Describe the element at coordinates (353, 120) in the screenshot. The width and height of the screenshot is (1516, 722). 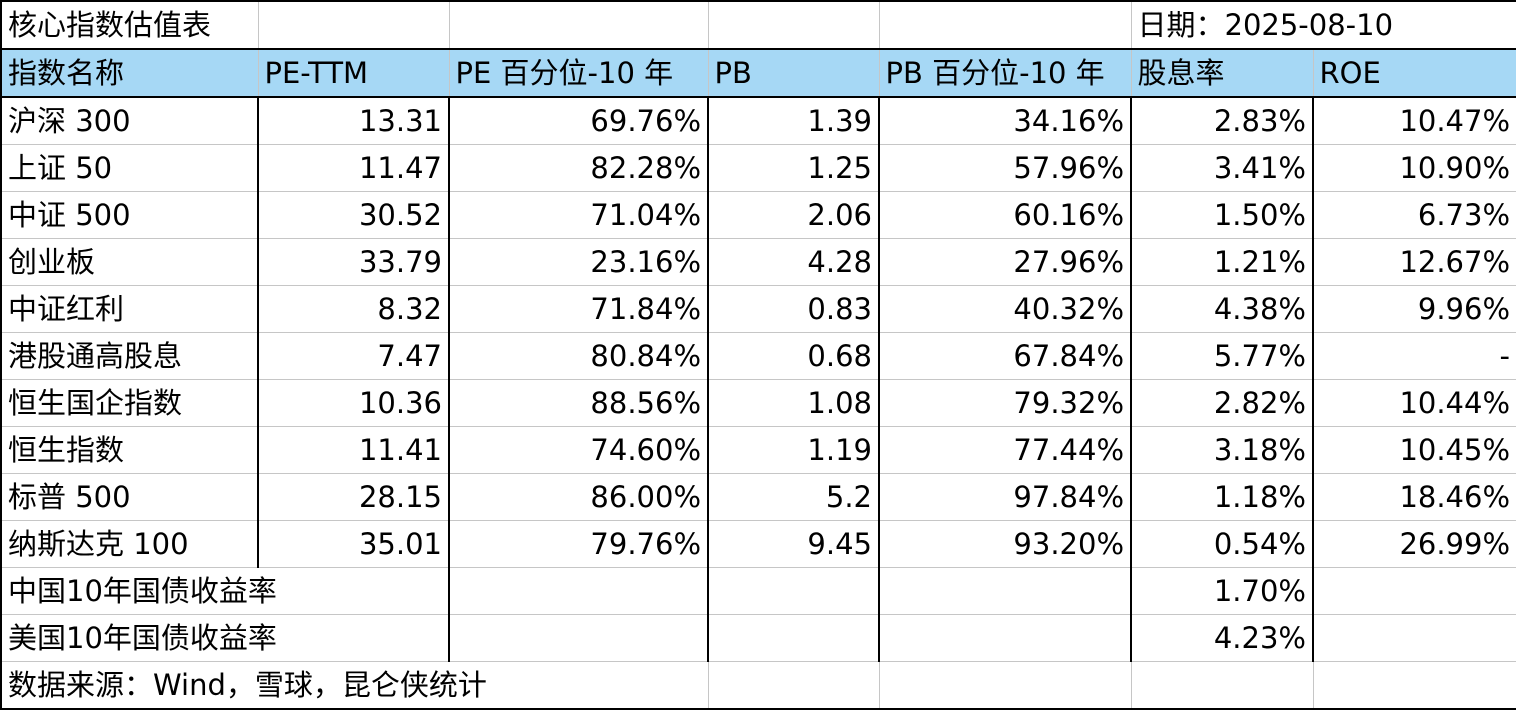
I see `pe-ttm-cell: 13.31` at that location.